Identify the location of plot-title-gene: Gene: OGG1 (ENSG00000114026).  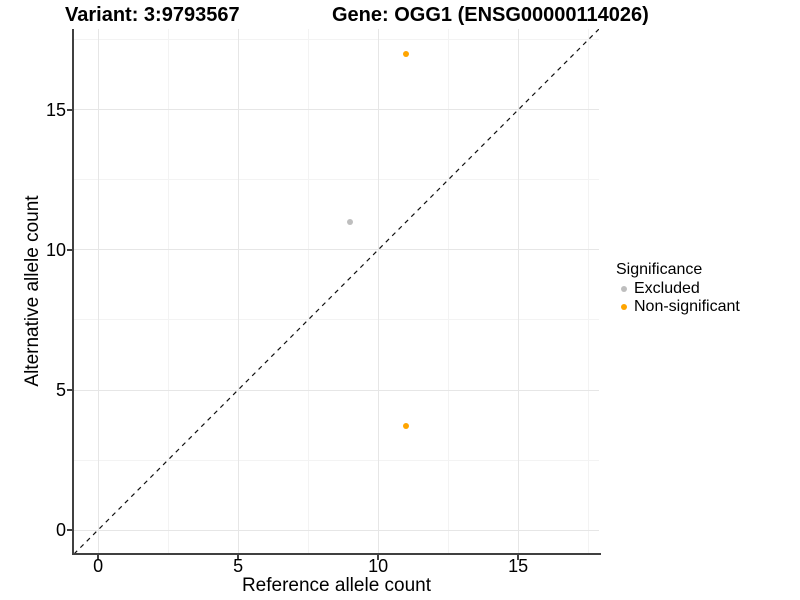
(490, 15).